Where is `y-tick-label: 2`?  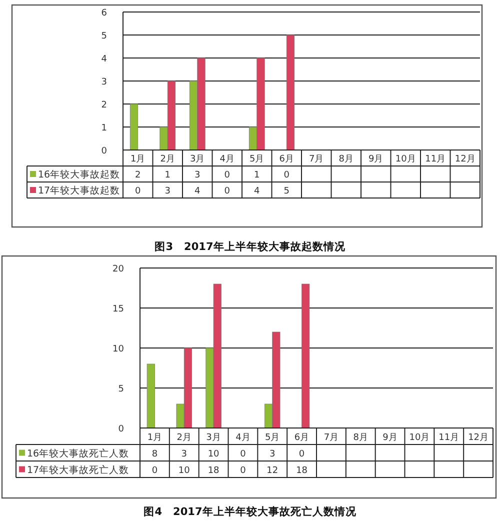 y-tick-label: 2 is located at coordinates (104, 105).